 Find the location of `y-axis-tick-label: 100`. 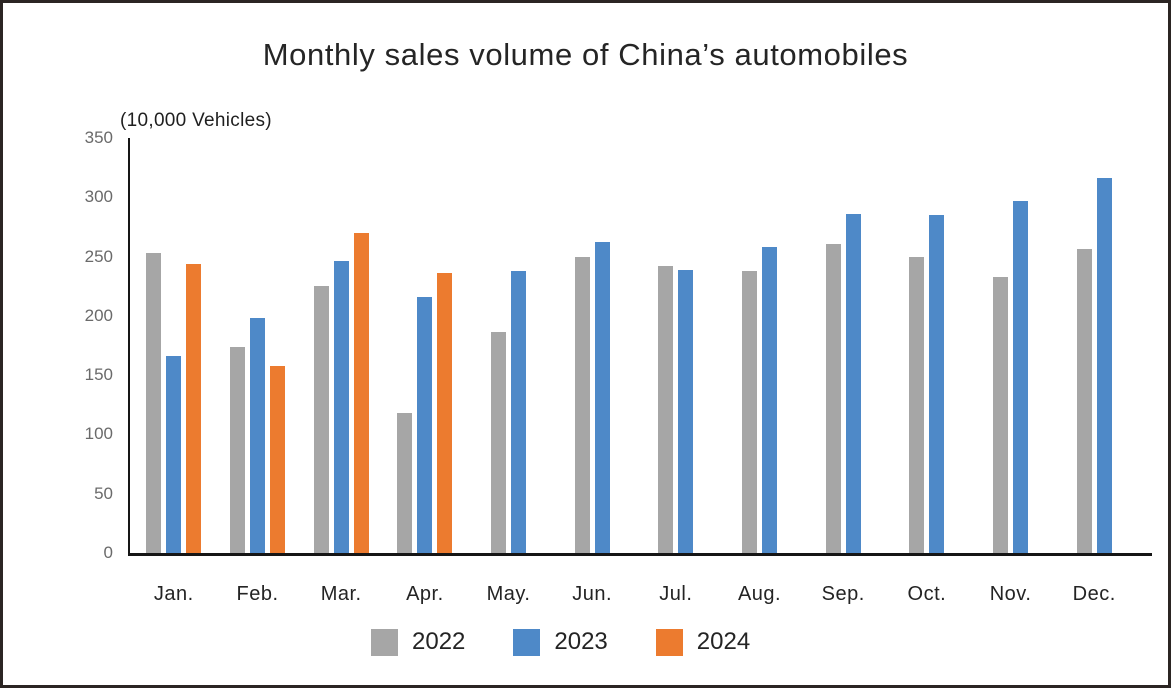

y-axis-tick-label: 100 is located at coordinates (98, 433).